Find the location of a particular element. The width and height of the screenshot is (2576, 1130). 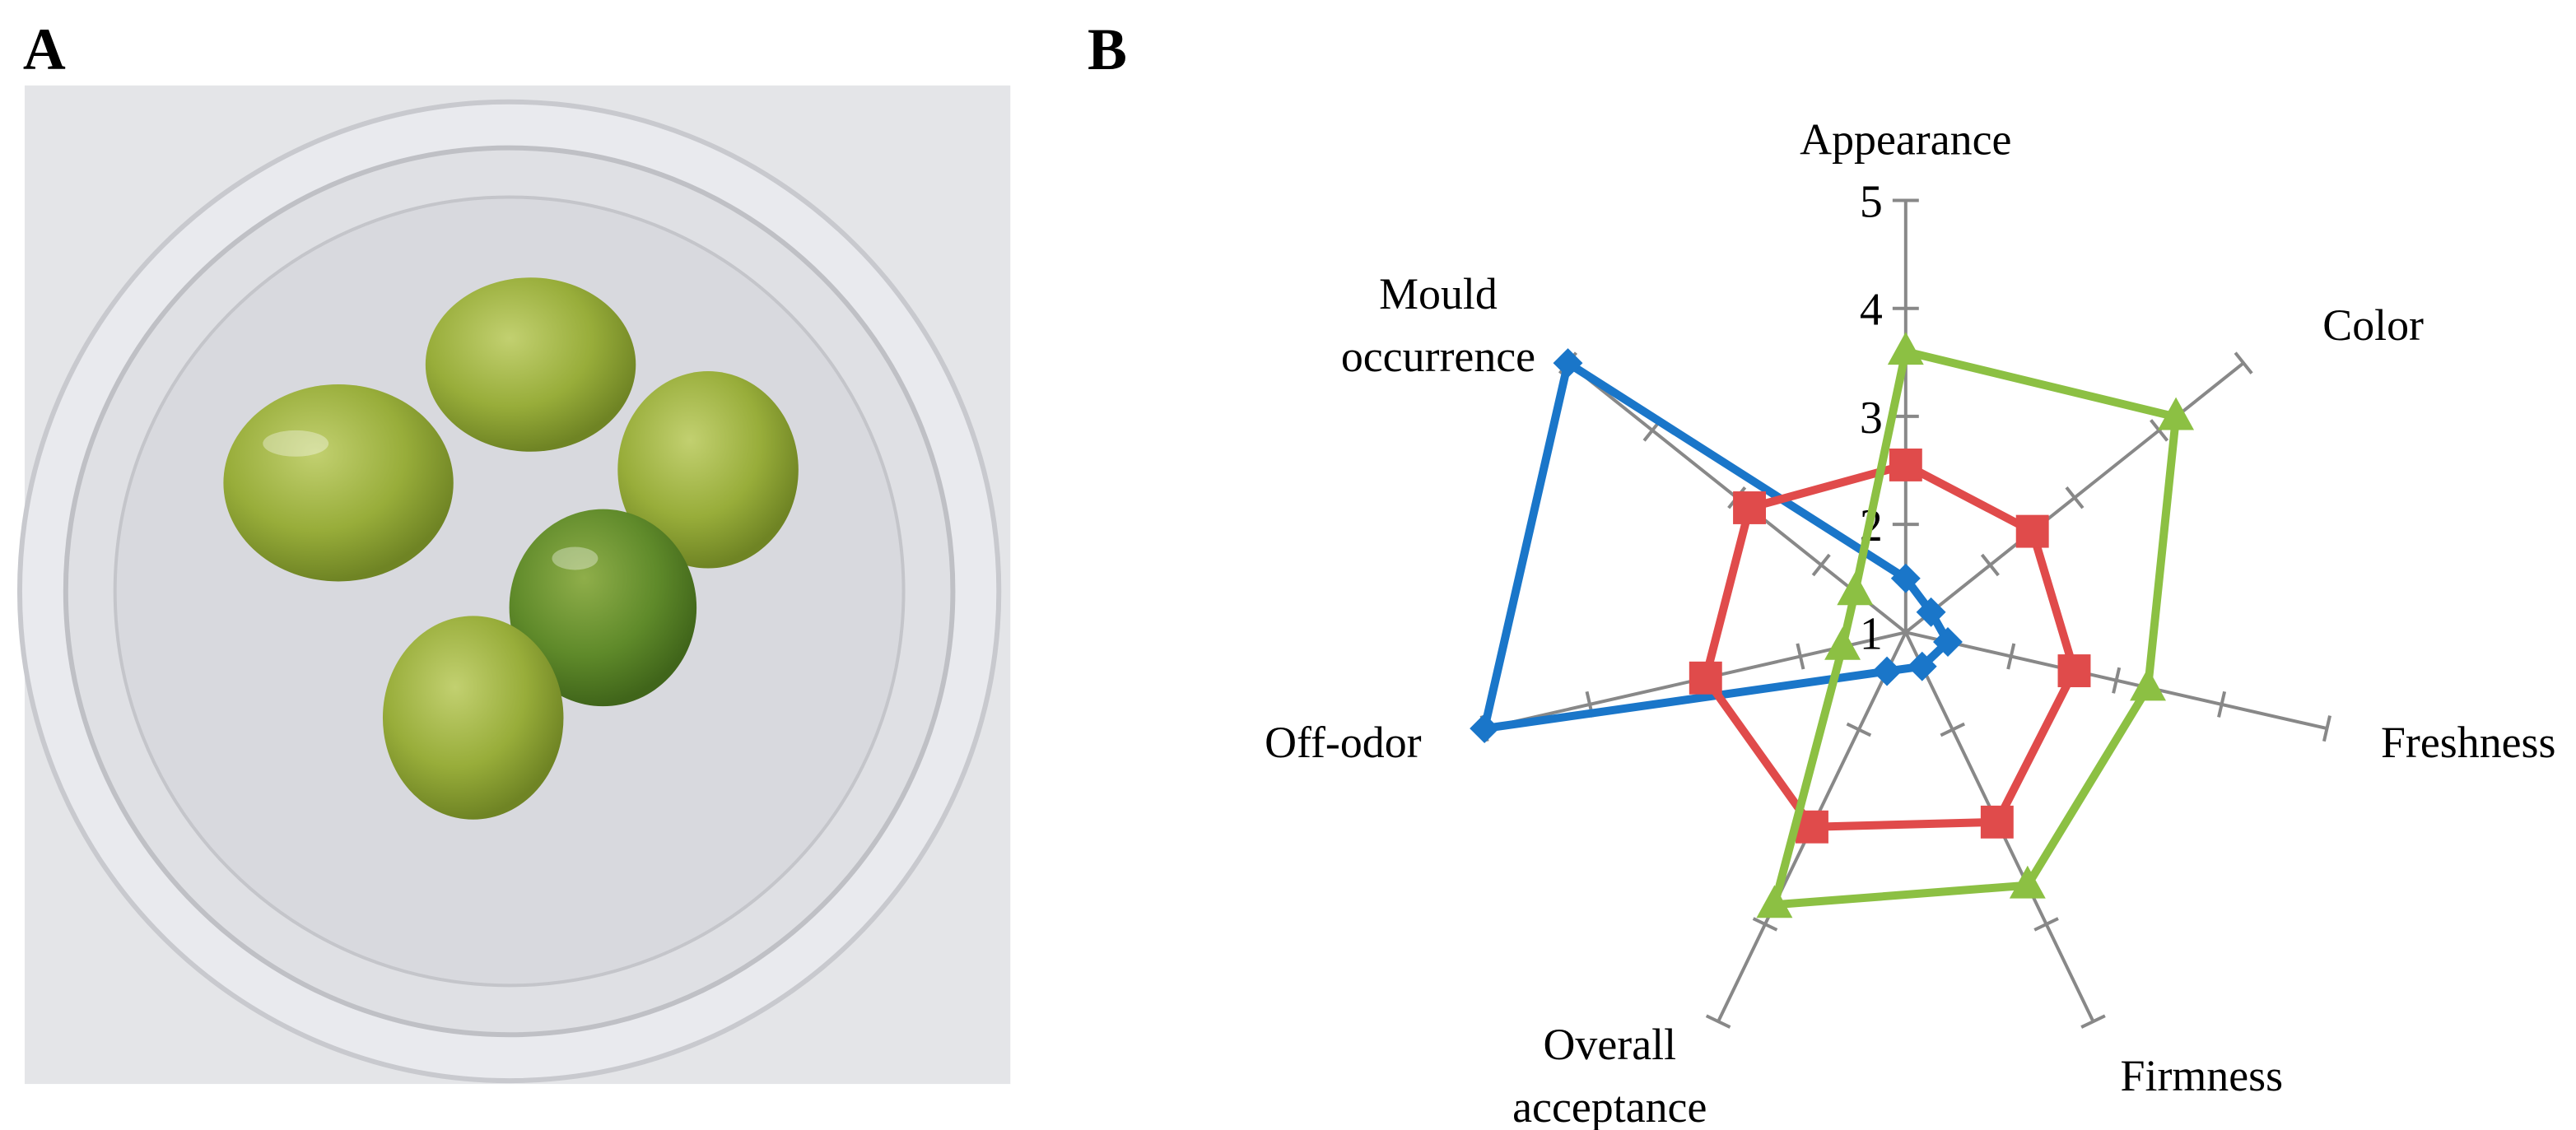

category-label: Off-odor is located at coordinates (1343, 742).